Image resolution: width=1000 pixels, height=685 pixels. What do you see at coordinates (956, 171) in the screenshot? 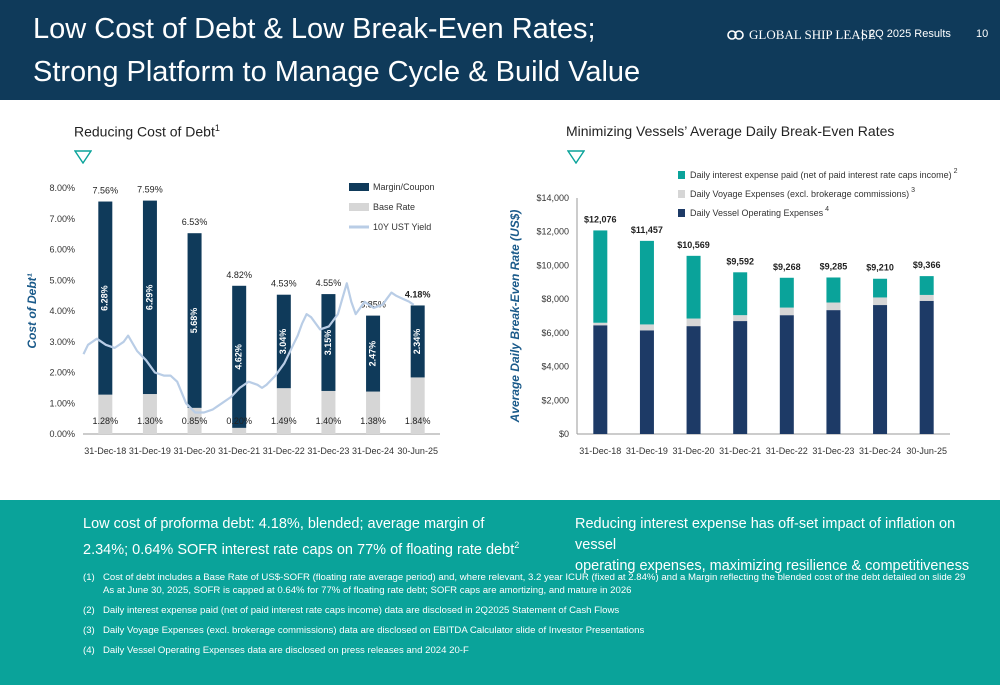
I see `legend-footnote-sup: 2` at bounding box center [956, 171].